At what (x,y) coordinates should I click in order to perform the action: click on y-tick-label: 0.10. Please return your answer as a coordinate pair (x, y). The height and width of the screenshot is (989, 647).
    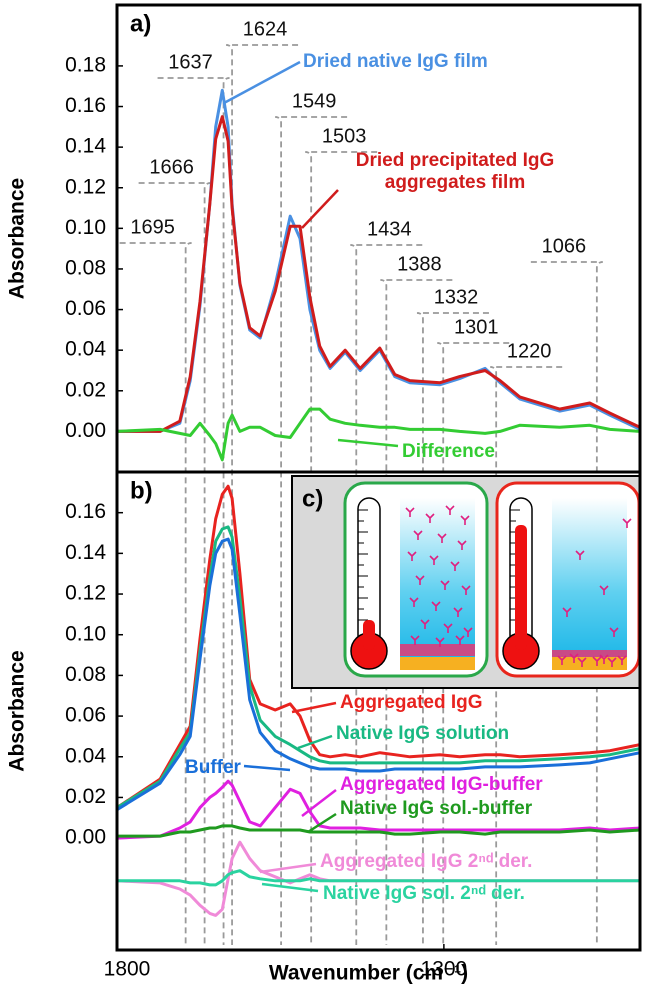
    Looking at the image, I should click on (85, 633).